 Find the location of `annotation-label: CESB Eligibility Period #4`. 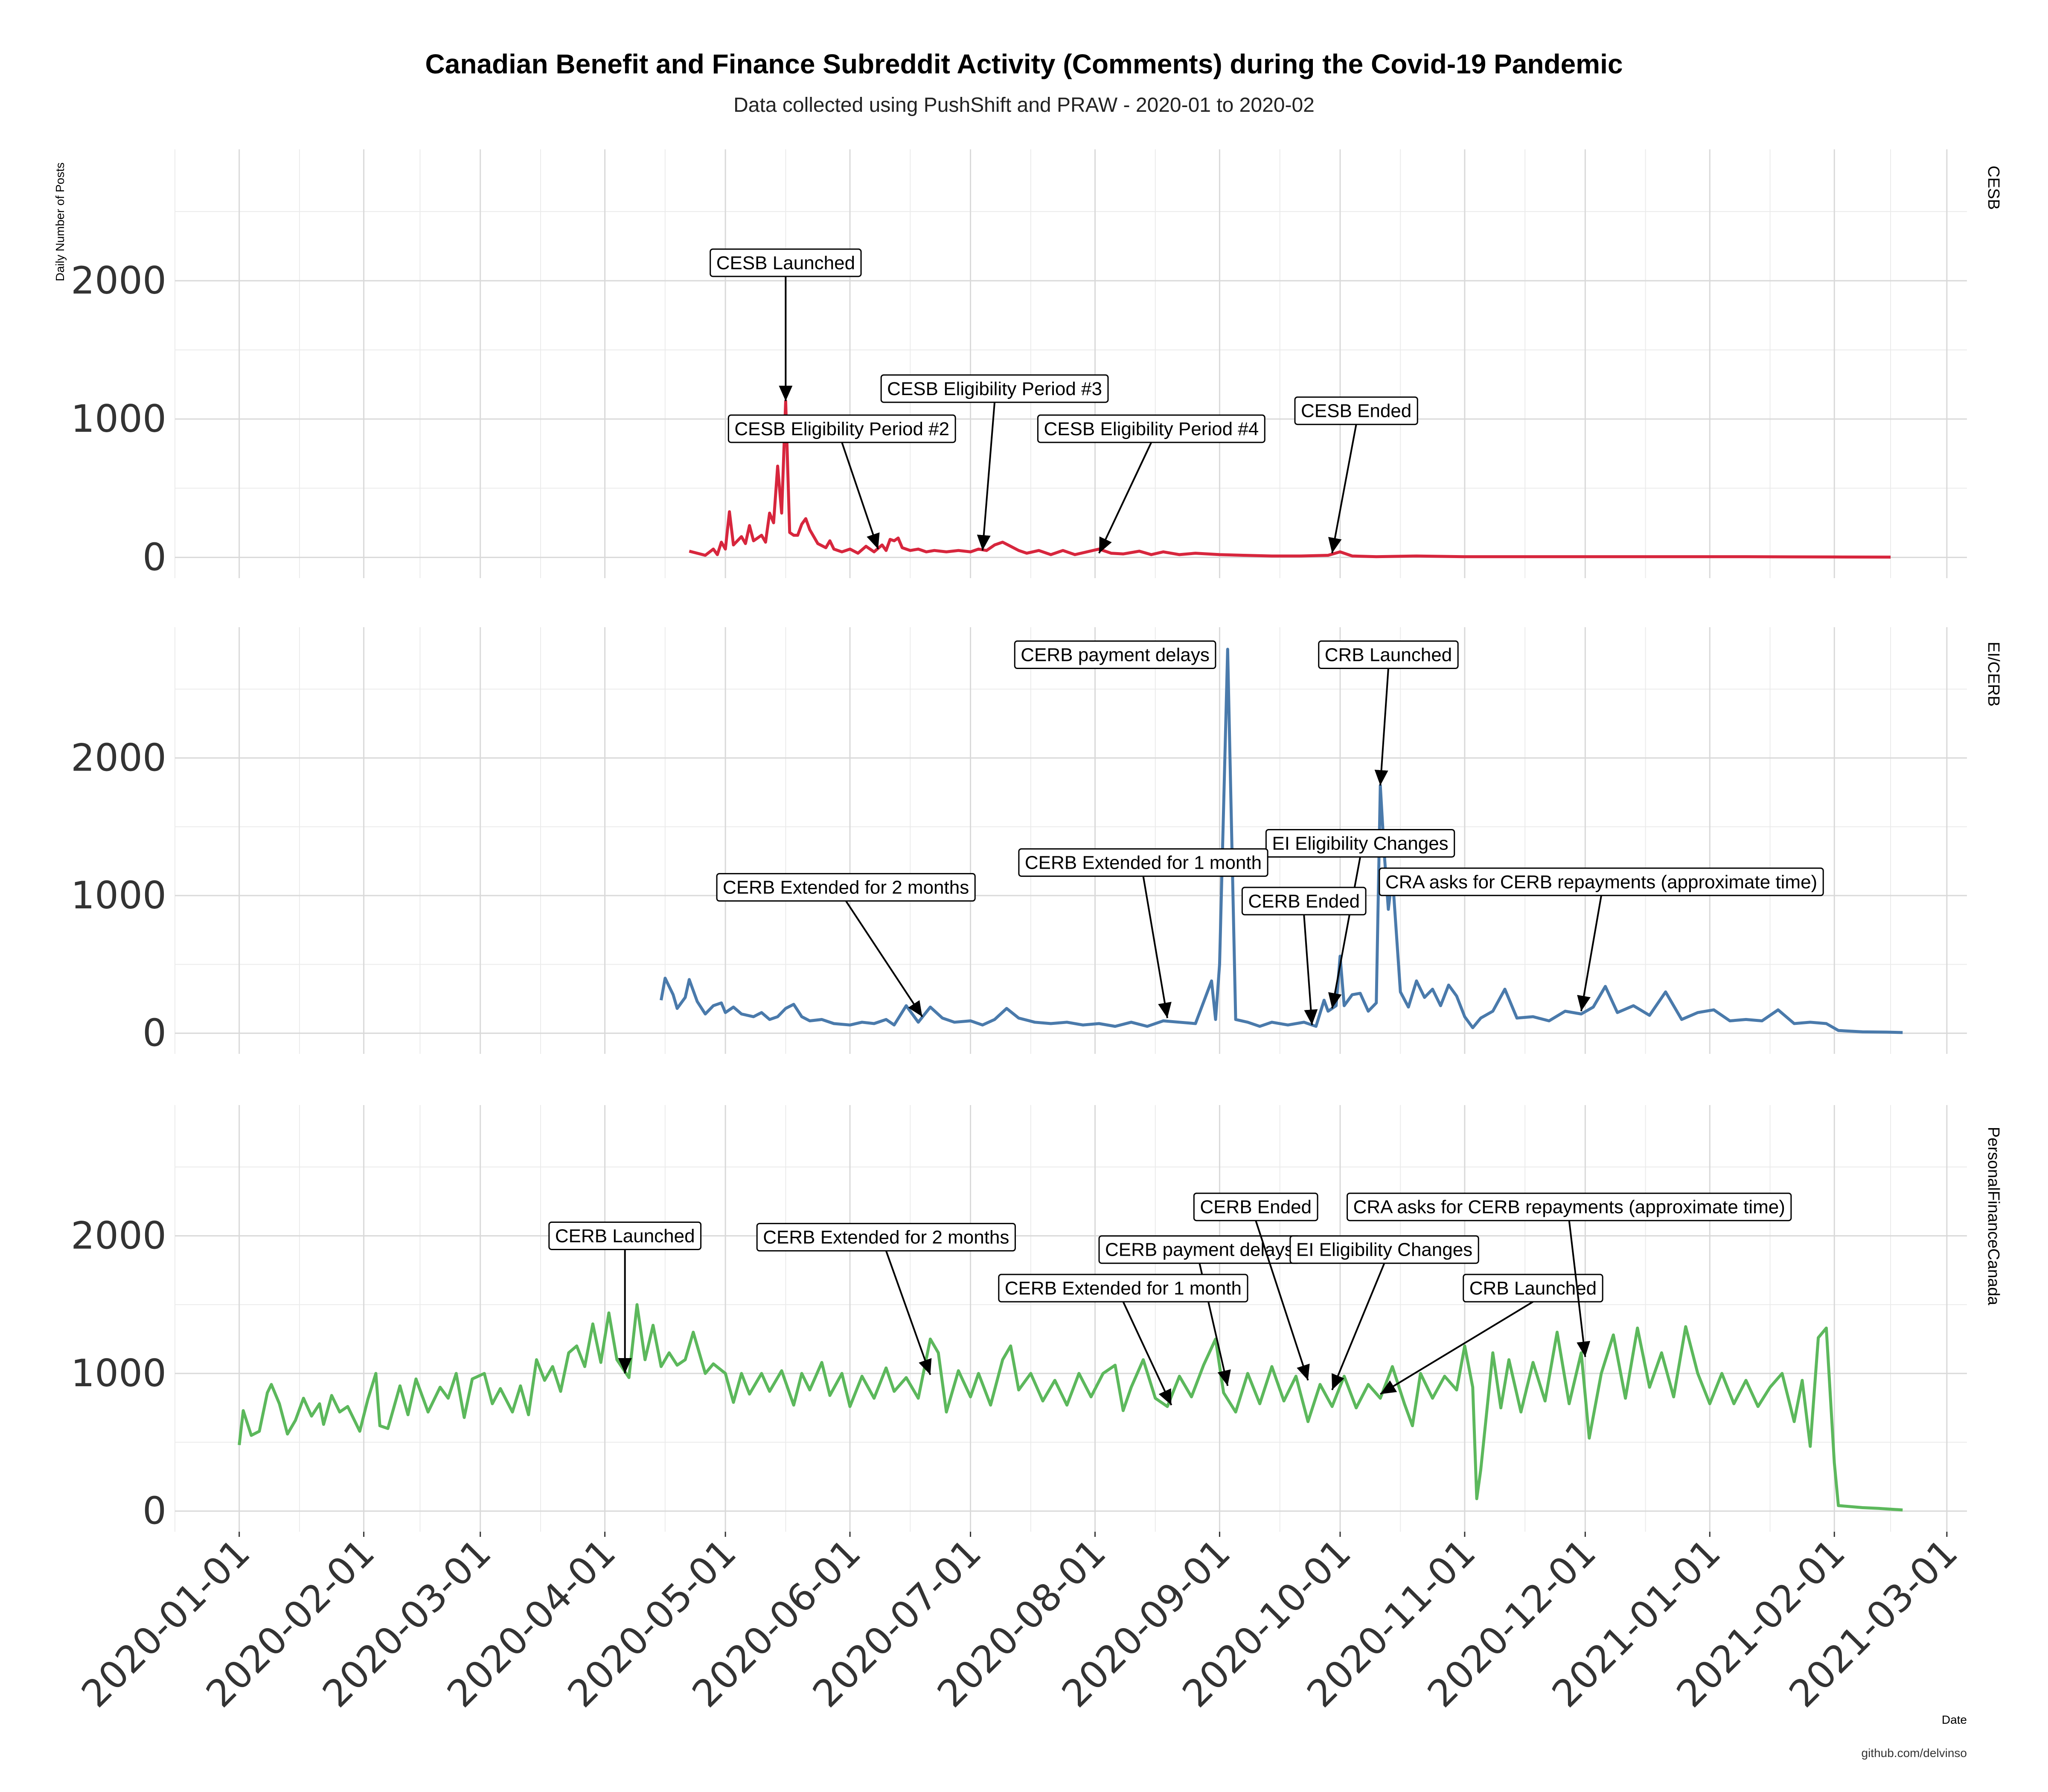

annotation-label: CESB Eligibility Period #4 is located at coordinates (1151, 429).